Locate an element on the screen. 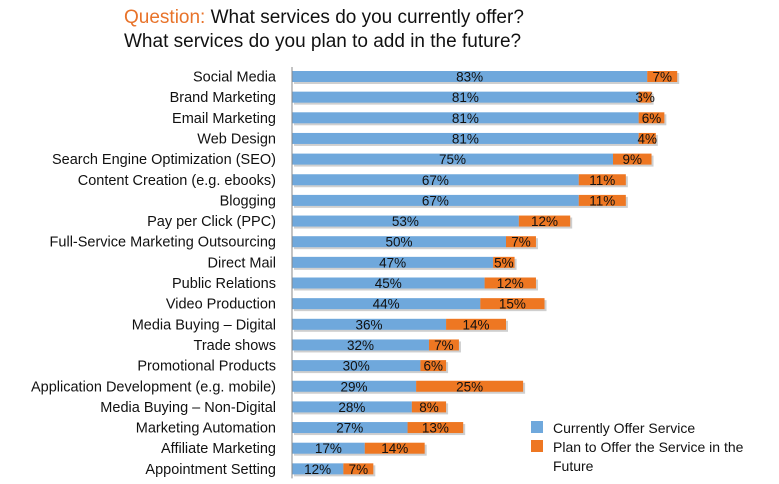 The height and width of the screenshot is (484, 779). category-label: Email Marketing is located at coordinates (224, 119).